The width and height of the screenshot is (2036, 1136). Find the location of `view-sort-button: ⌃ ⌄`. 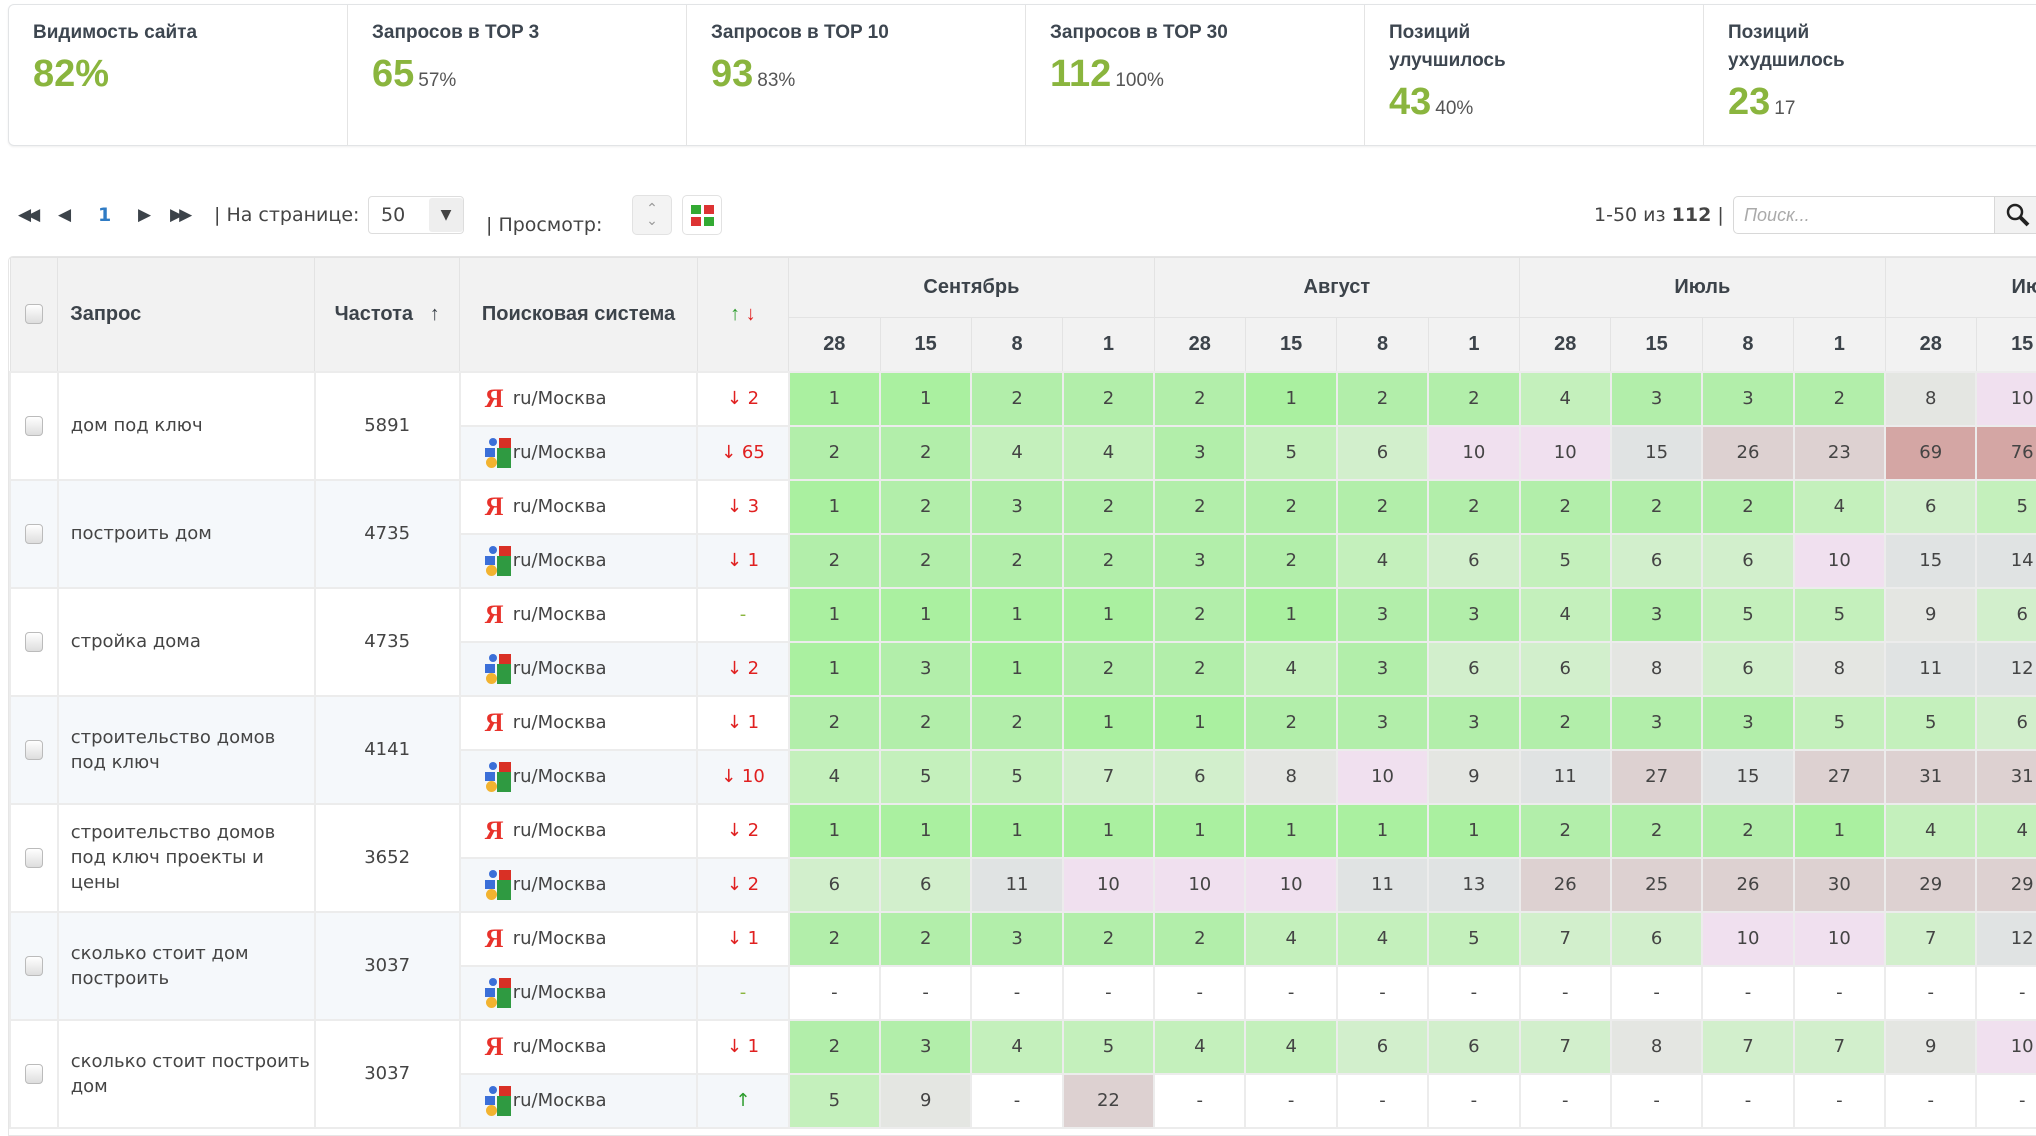

view-sort-button: ⌃ ⌄ is located at coordinates (652, 215).